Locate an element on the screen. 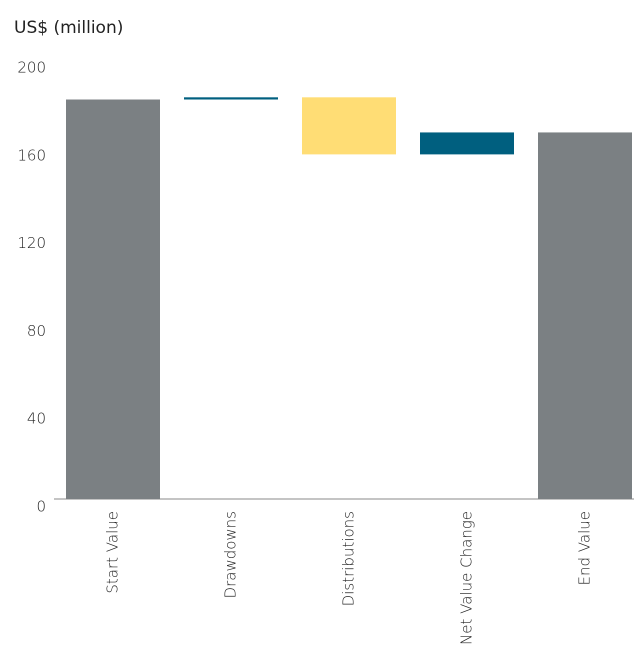 This screenshot has width=634, height=655. y-tick-label: 80 is located at coordinates (36, 331).